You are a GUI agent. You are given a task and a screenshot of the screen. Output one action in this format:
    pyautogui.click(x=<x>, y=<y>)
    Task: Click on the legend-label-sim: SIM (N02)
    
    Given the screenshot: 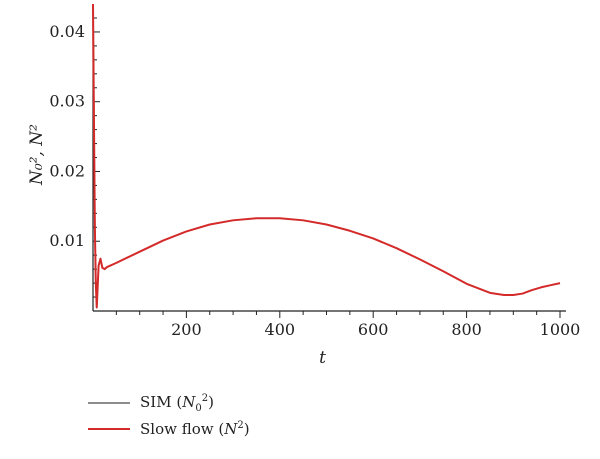 What is the action you would take?
    pyautogui.click(x=177, y=403)
    